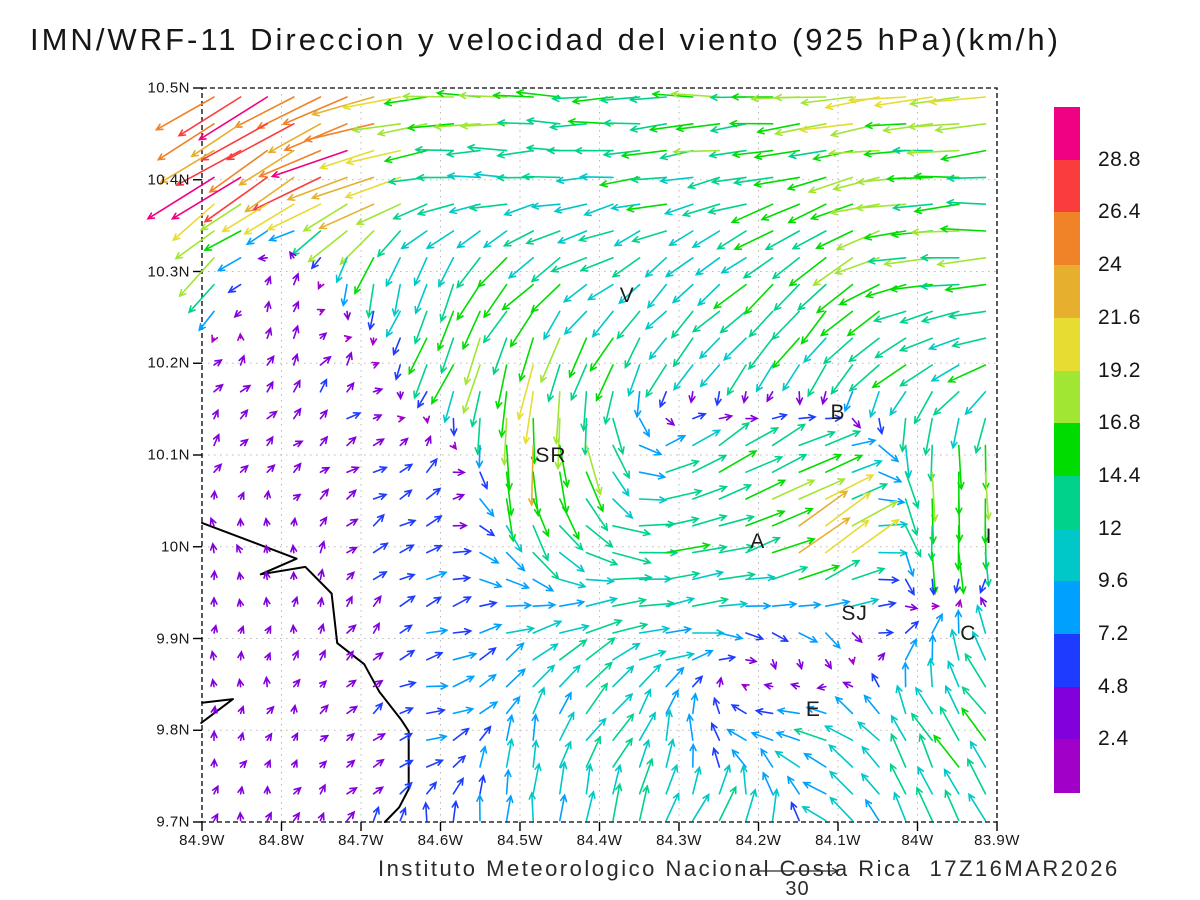  Describe the element at coordinates (1119, 370) in the screenshot. I see `colorbar-label: 19.2` at that location.